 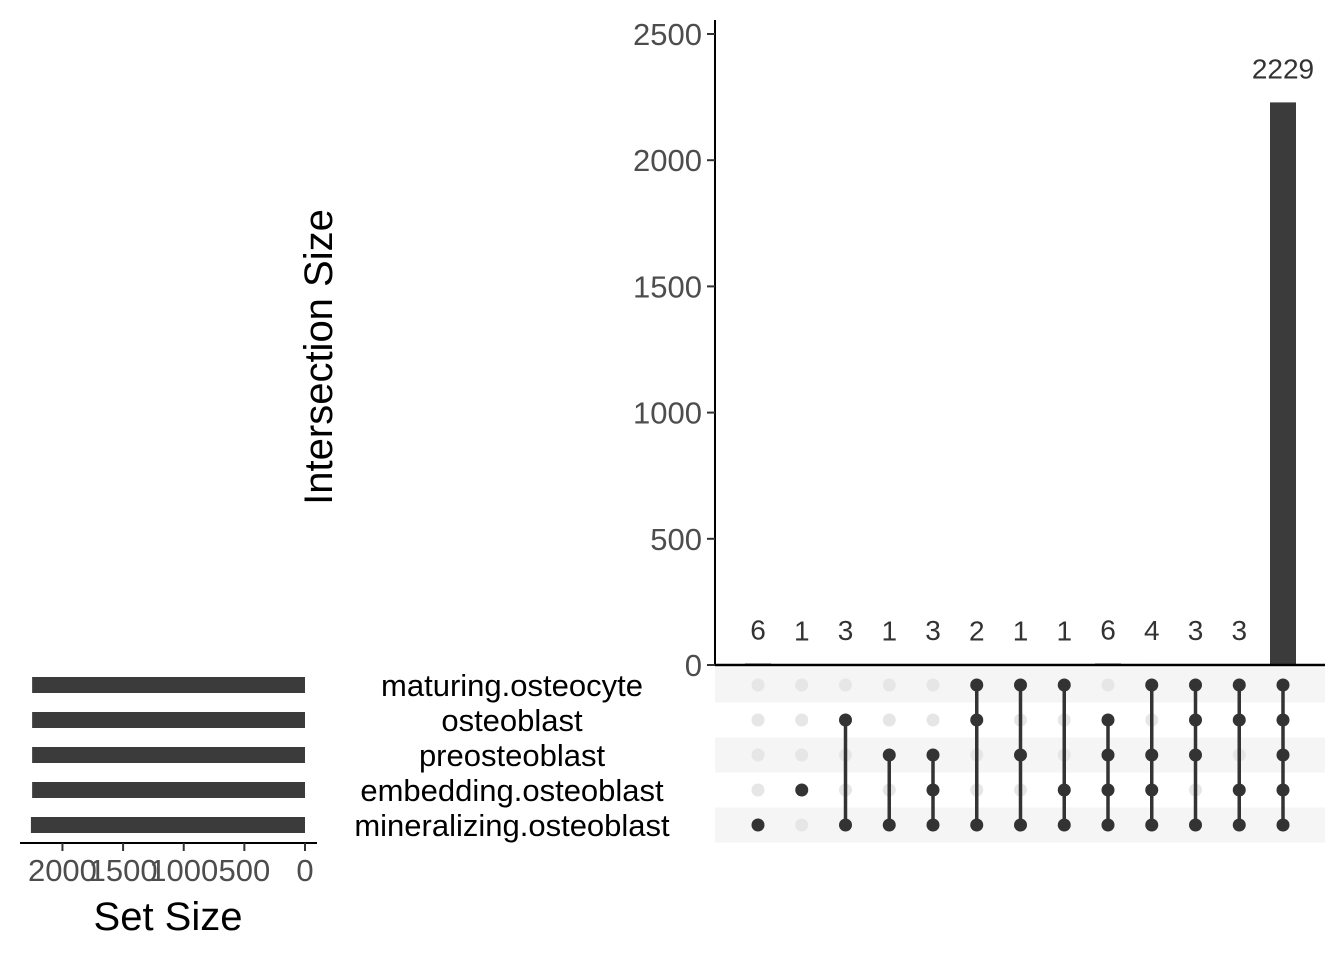 I want to click on intersection-bar, so click(x=1283, y=384).